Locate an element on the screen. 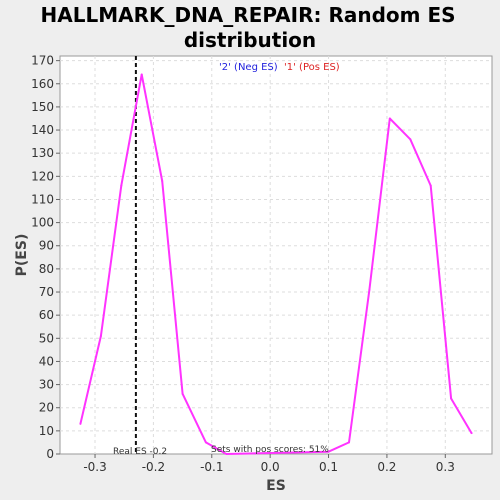  y-tick-label: 20 is located at coordinates (46, 408).